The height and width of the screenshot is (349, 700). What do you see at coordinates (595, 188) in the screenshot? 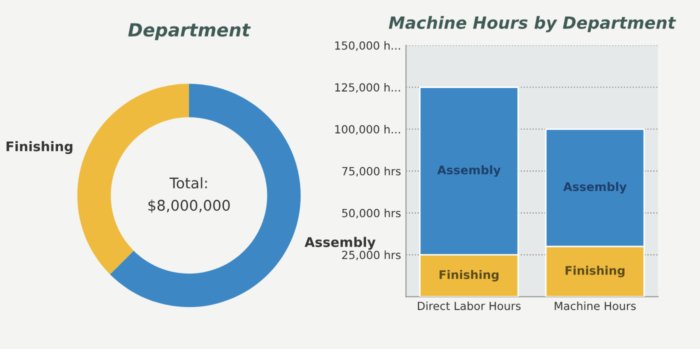
I see `text: Assembly` at bounding box center [595, 188].